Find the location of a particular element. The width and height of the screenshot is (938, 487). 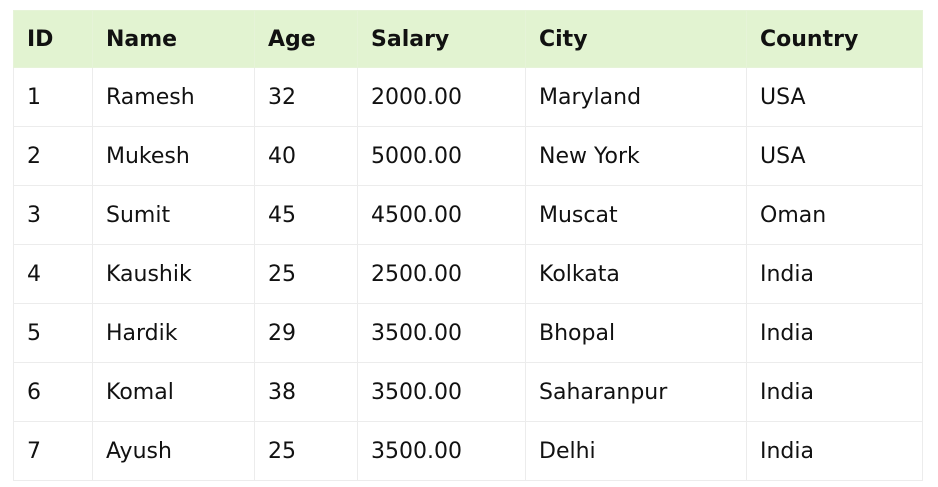

cell-id: 3 is located at coordinates (53, 215).